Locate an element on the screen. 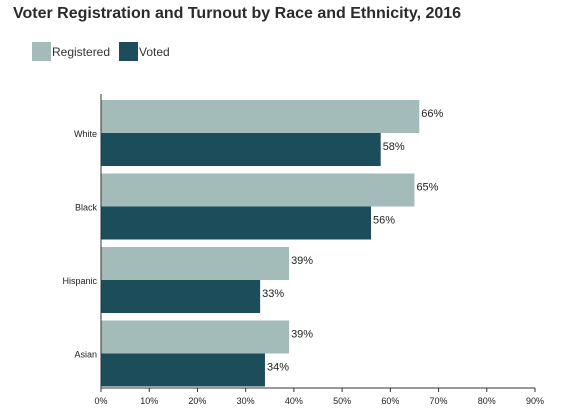  x-tick-label: 40% is located at coordinates (294, 401).